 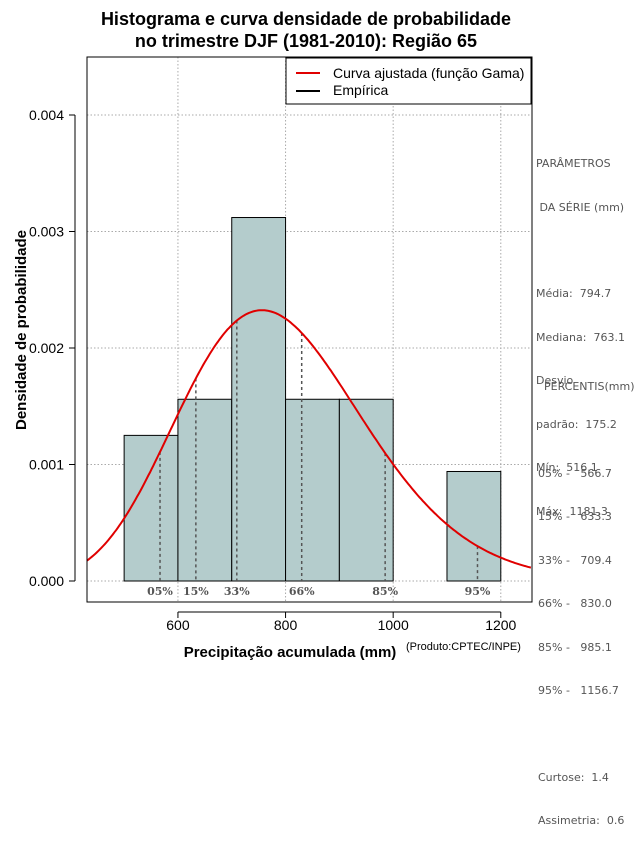 What do you see at coordinates (574, 293) in the screenshot?
I see `stat-mean: Média: 794.7` at bounding box center [574, 293].